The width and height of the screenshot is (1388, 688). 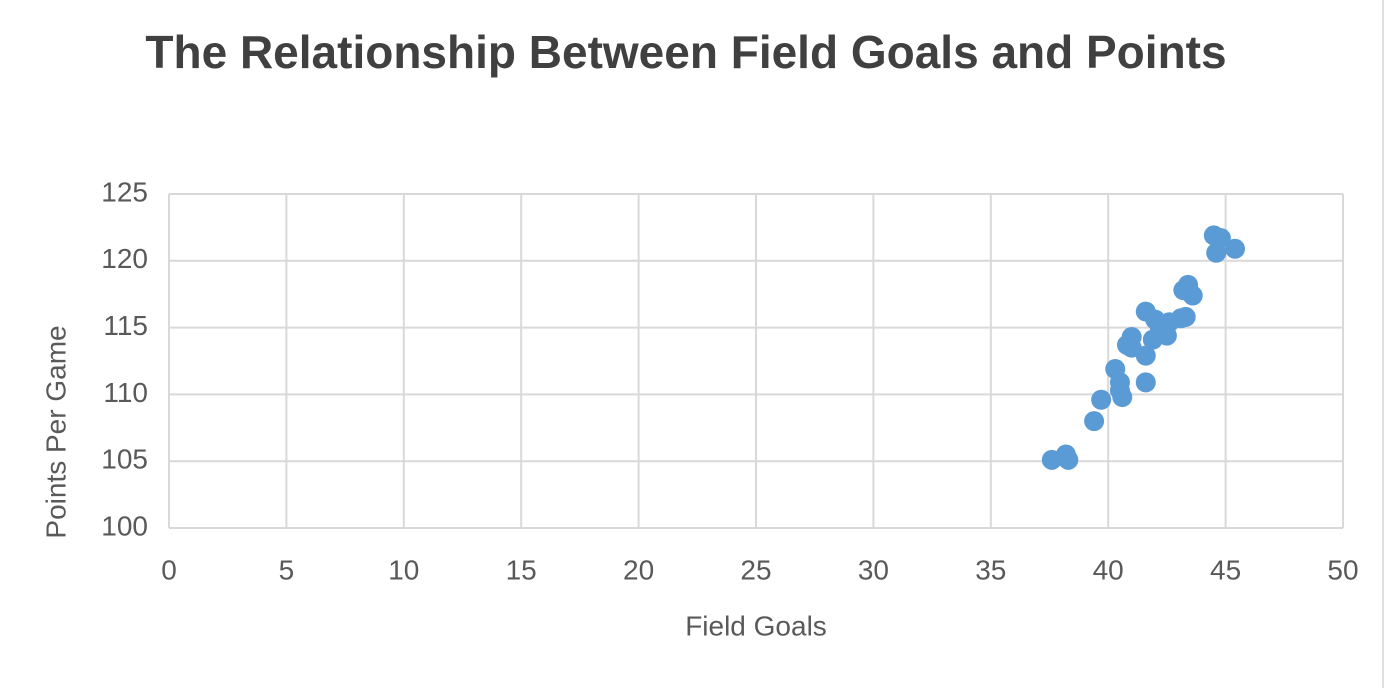 I want to click on x-axis-label: Field Goals, so click(x=756, y=625).